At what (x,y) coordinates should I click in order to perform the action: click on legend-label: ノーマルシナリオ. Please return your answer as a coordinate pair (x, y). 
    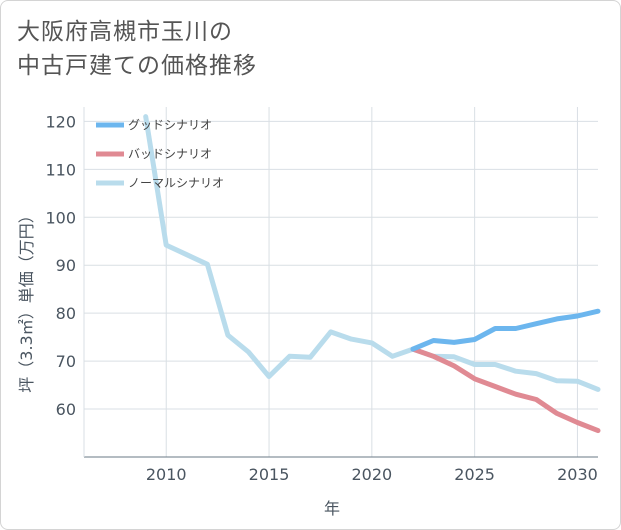
    Looking at the image, I should click on (176, 183).